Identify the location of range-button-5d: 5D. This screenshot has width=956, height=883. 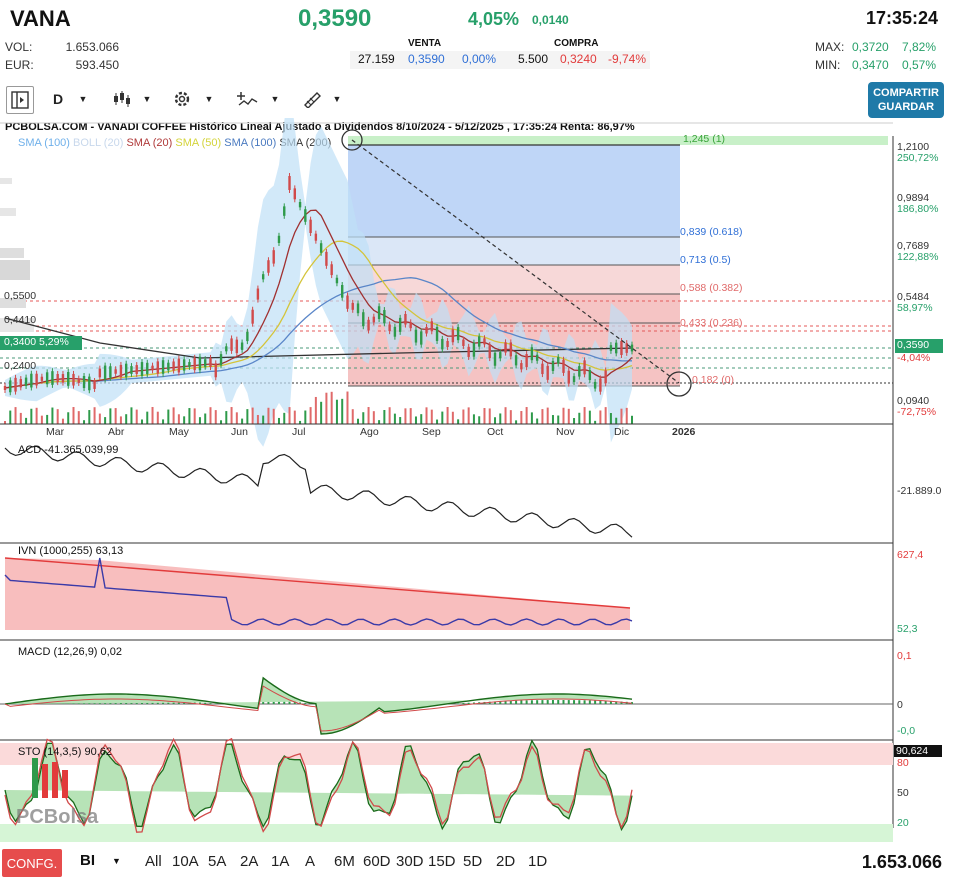
(473, 861).